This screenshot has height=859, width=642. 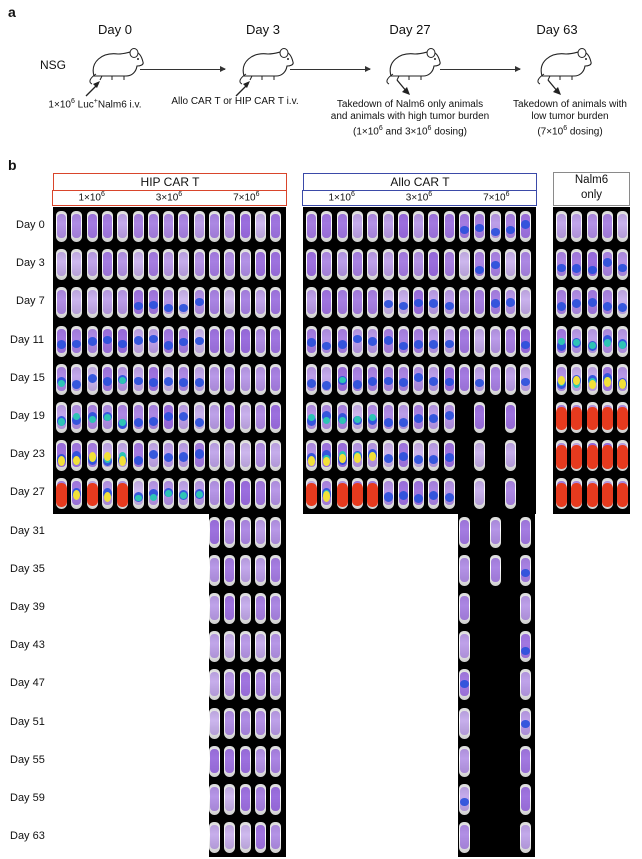 I want to click on signal-higher, so click(x=342, y=458).